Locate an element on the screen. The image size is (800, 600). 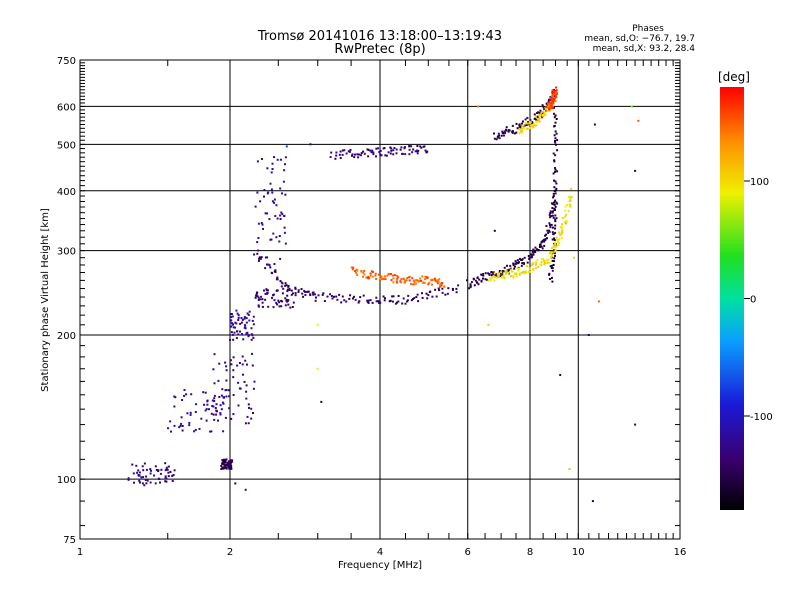
colorbar-ticks: -100 0 100 is located at coordinates (758, 300).